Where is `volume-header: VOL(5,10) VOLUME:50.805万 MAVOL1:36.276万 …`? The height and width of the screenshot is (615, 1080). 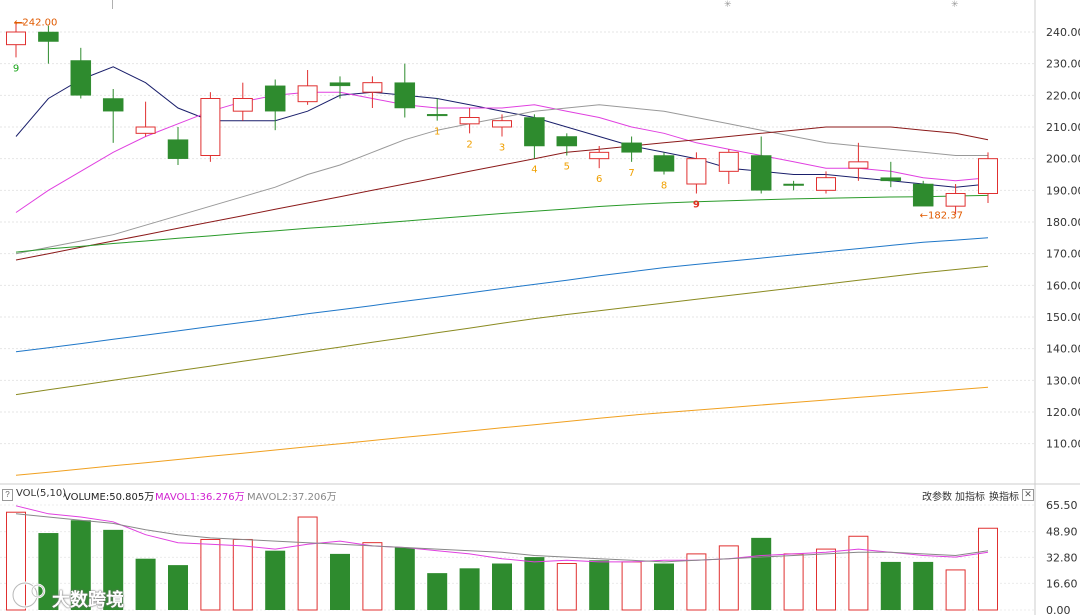 volume-header: VOL(5,10) VOLUME:50.805万 MAVOL1:36.276万 … is located at coordinates (540, 495).